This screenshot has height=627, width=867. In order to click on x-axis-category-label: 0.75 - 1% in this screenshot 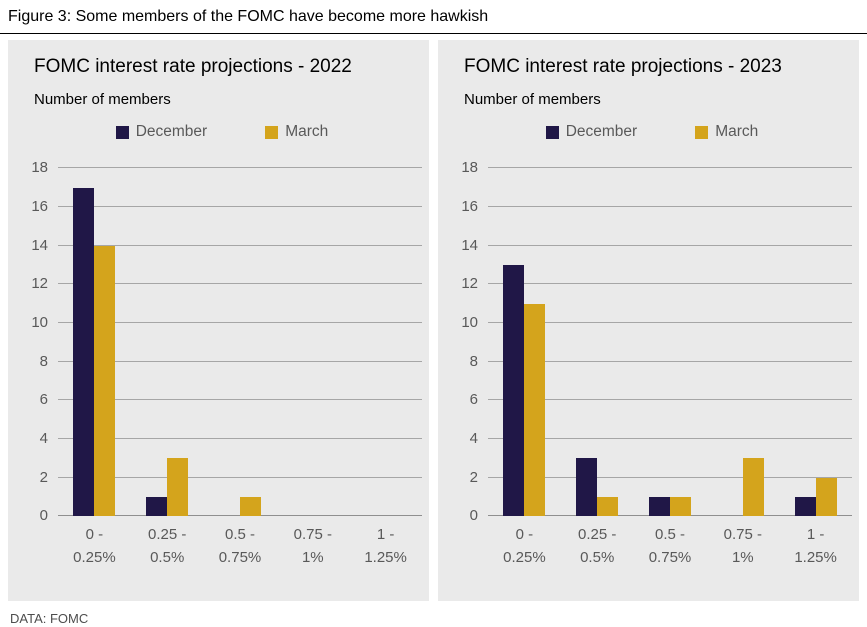, I will do `click(312, 546)`.